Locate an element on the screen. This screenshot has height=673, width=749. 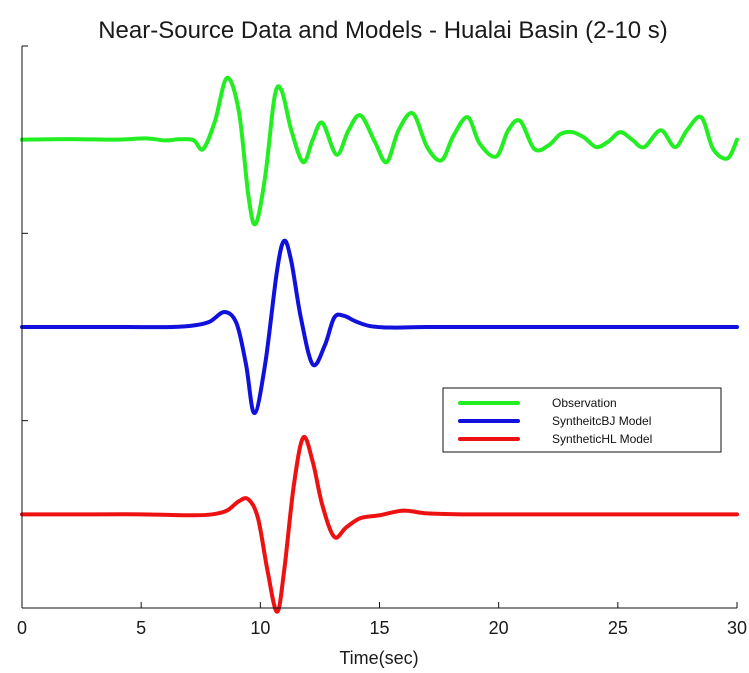
x-axis-label: Time(sec) is located at coordinates (378, 658).